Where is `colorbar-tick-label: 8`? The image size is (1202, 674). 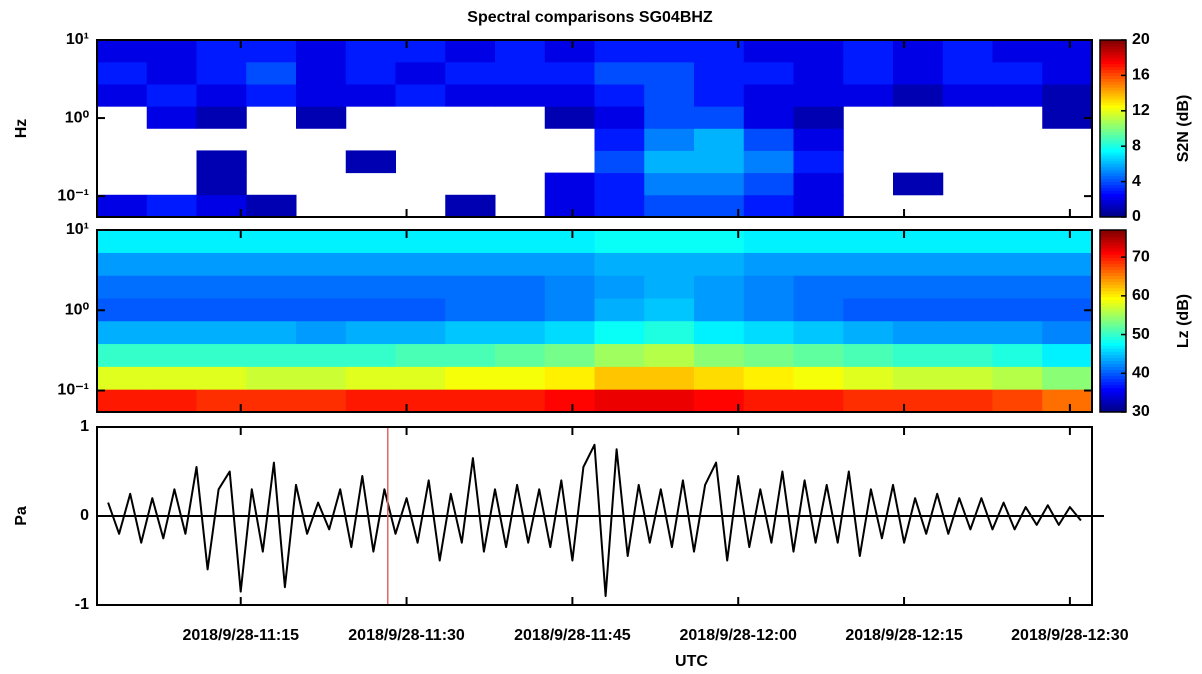
colorbar-tick-label: 8 is located at coordinates (1136, 145).